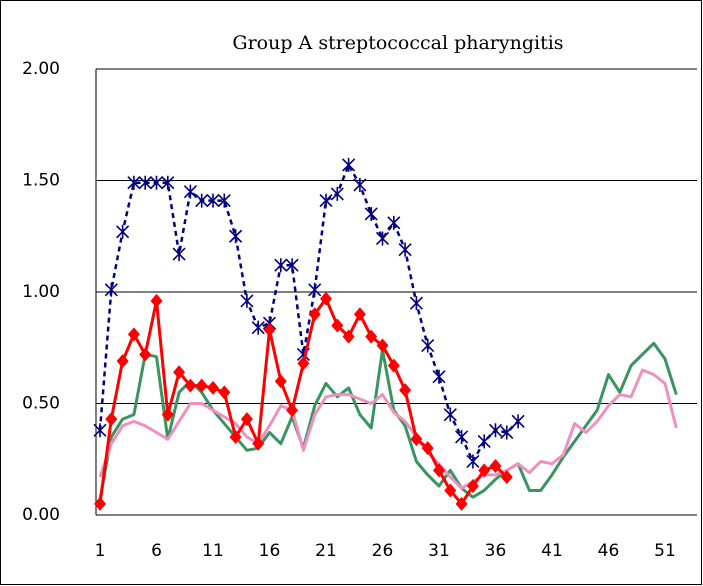 This screenshot has height=586, width=703. What do you see at coordinates (609, 551) in the screenshot?
I see `x-tick-label: 46` at bounding box center [609, 551].